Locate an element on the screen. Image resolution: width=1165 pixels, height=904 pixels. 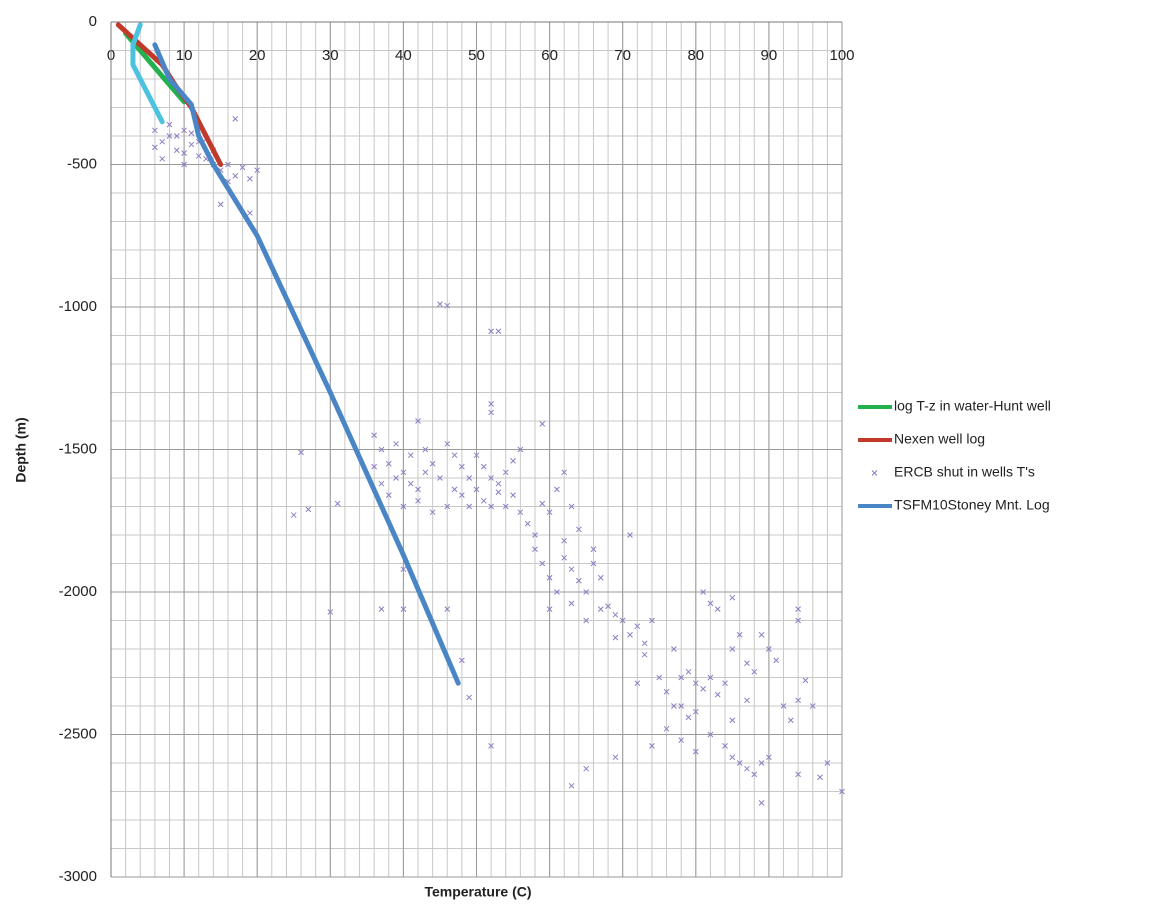
x-tick-label: 60 is located at coordinates (549, 55).